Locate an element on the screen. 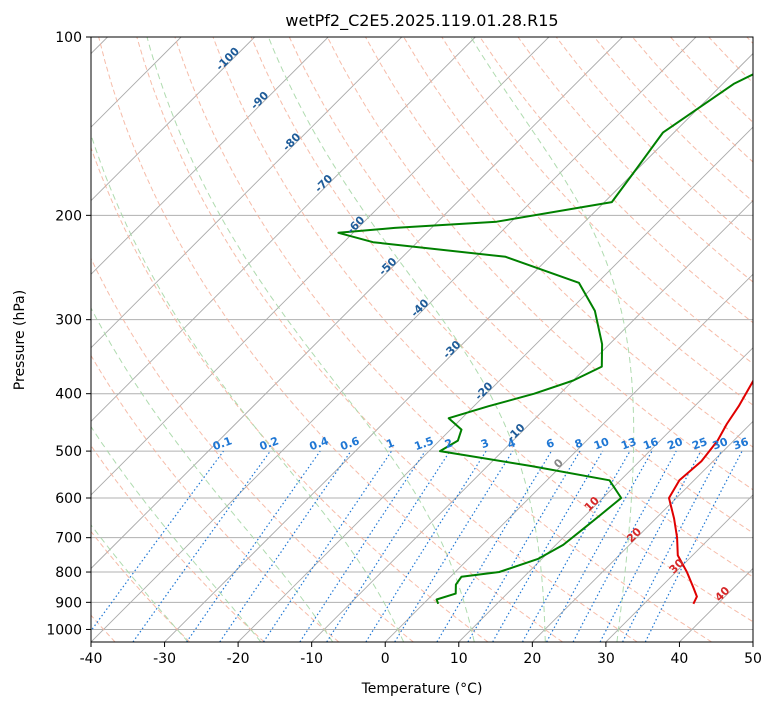 The width and height of the screenshot is (775, 708). x-tick-label: -10 is located at coordinates (311, 659).